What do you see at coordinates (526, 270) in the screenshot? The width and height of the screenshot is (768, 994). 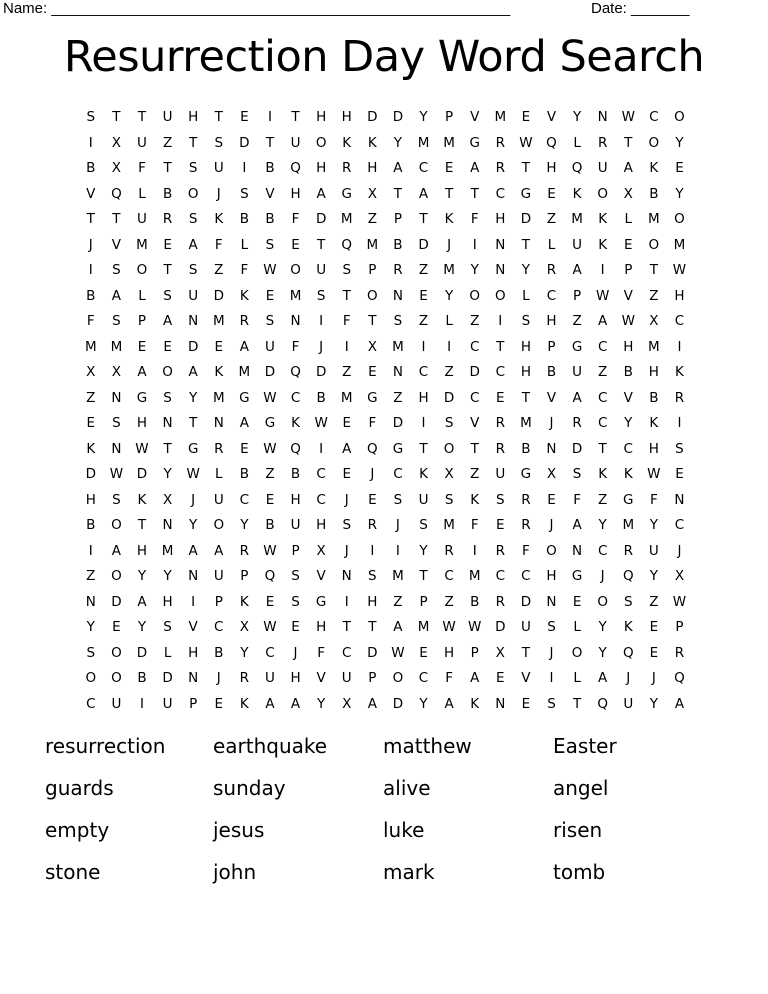 I see `grid-letter: Y` at bounding box center [526, 270].